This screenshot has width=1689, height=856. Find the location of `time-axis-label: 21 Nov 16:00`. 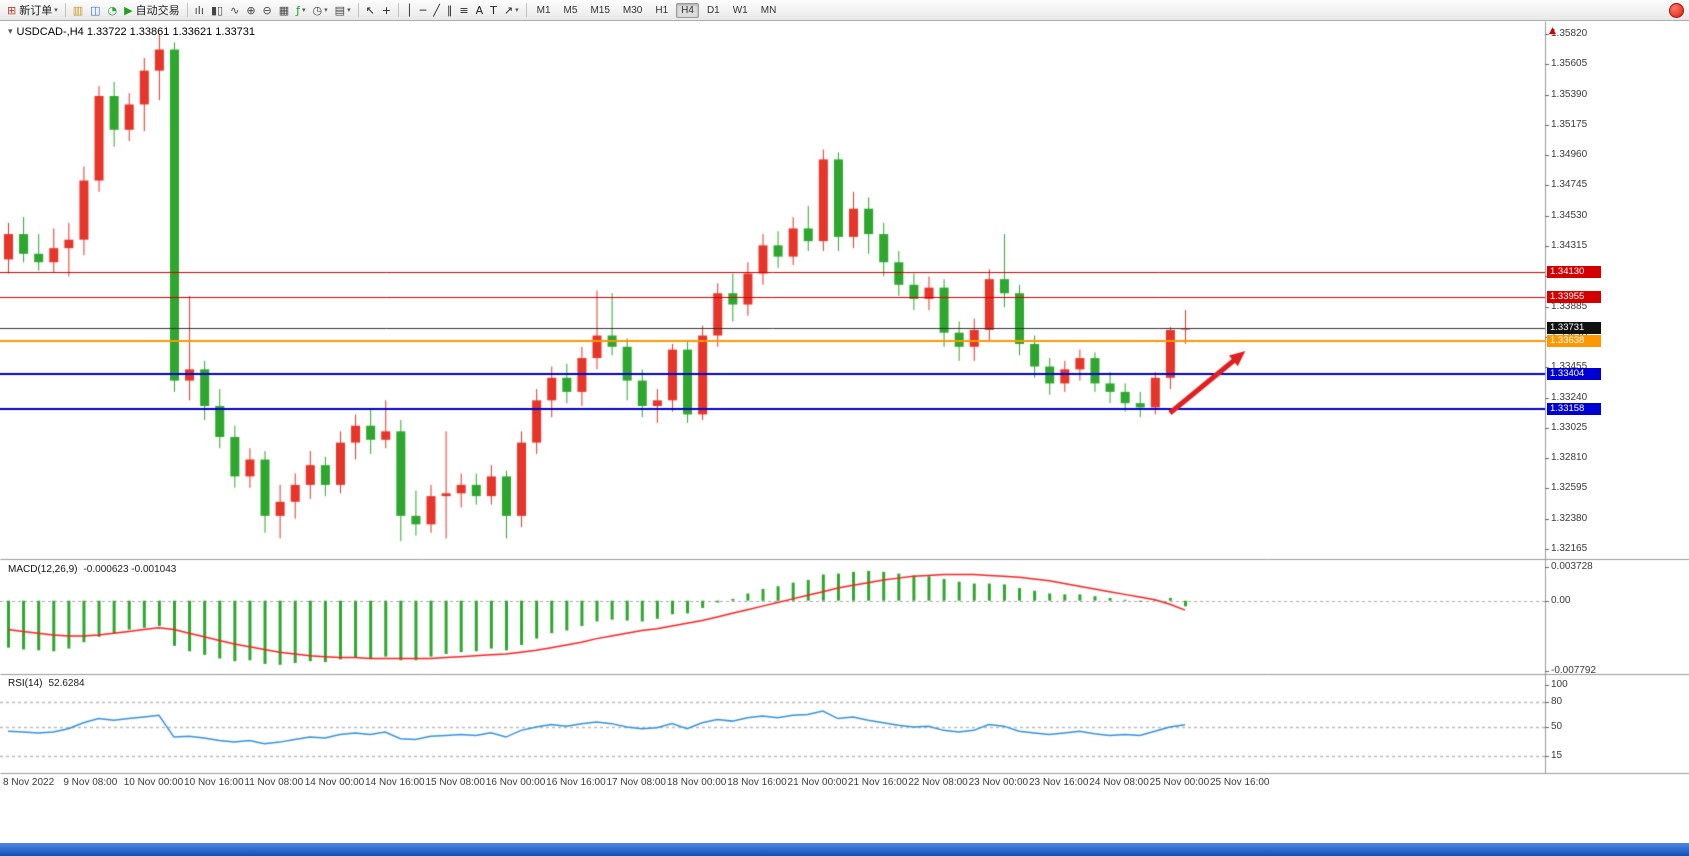

time-axis-label: 21 Nov 16:00 is located at coordinates (877, 782).